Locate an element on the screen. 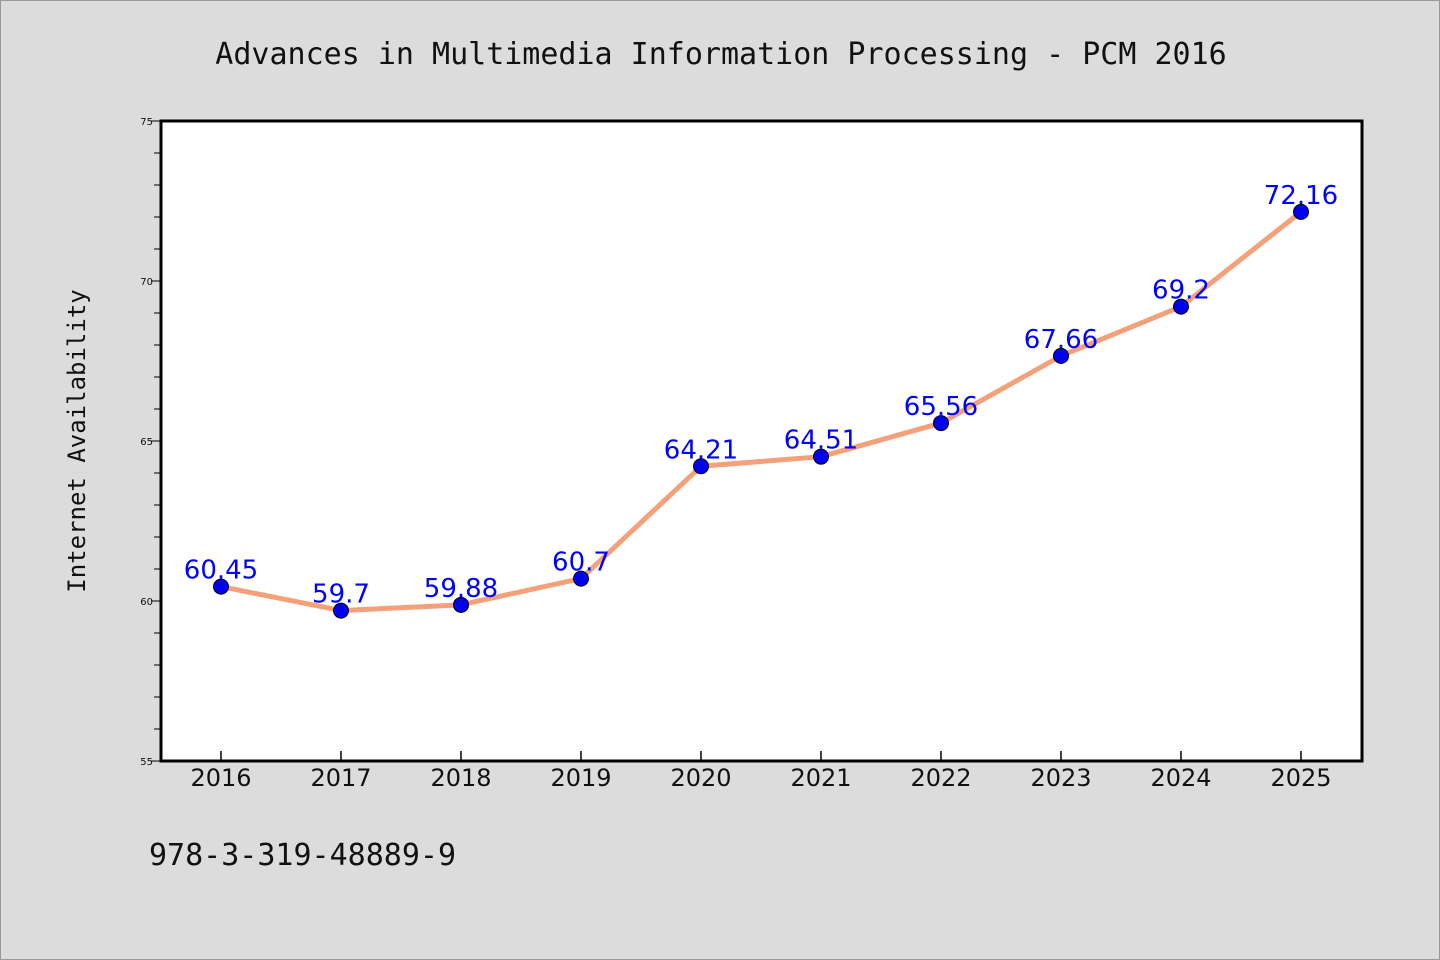 The width and height of the screenshot is (1440, 960). x-tick-label: 2019 is located at coordinates (580, 778).